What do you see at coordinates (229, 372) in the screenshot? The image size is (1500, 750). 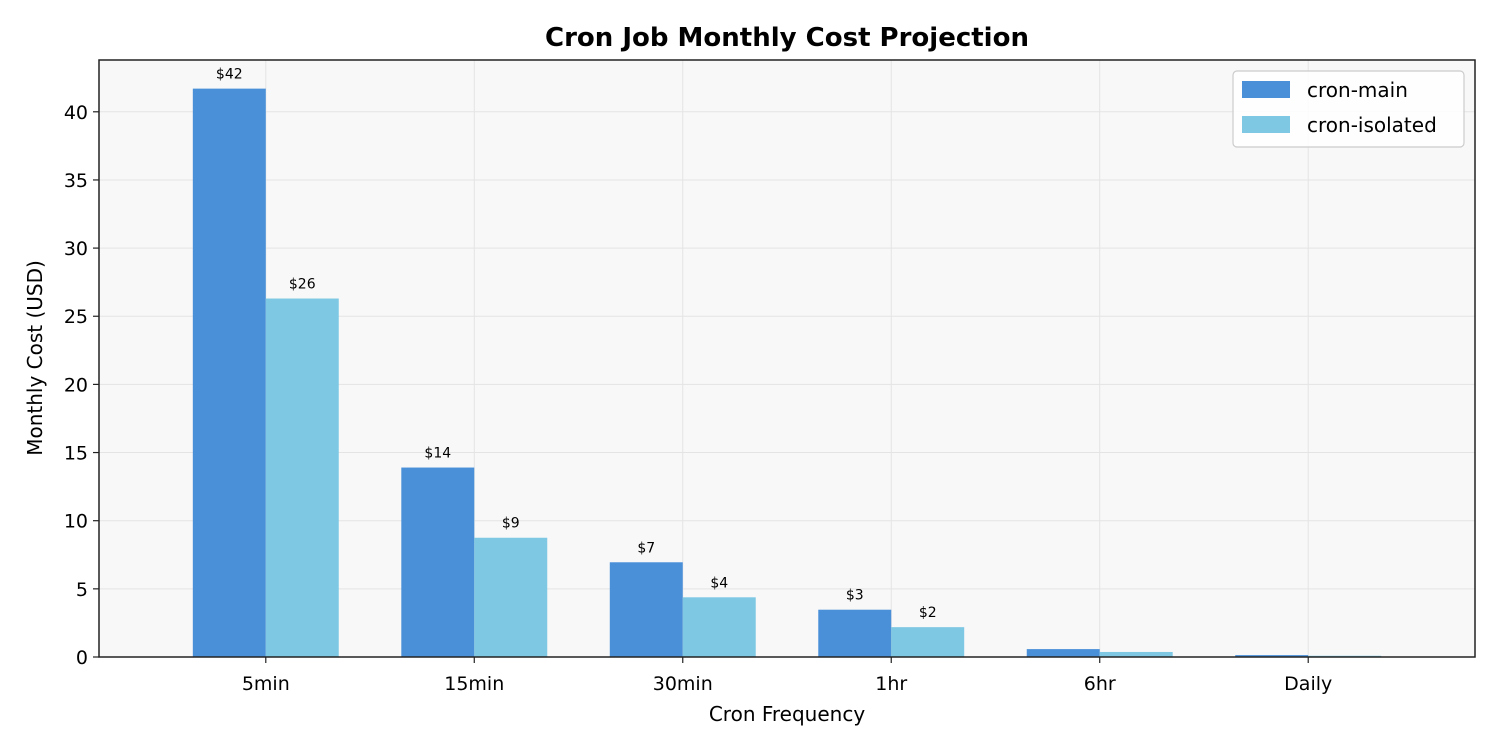 I see `bar-cron-main-5min` at bounding box center [229, 372].